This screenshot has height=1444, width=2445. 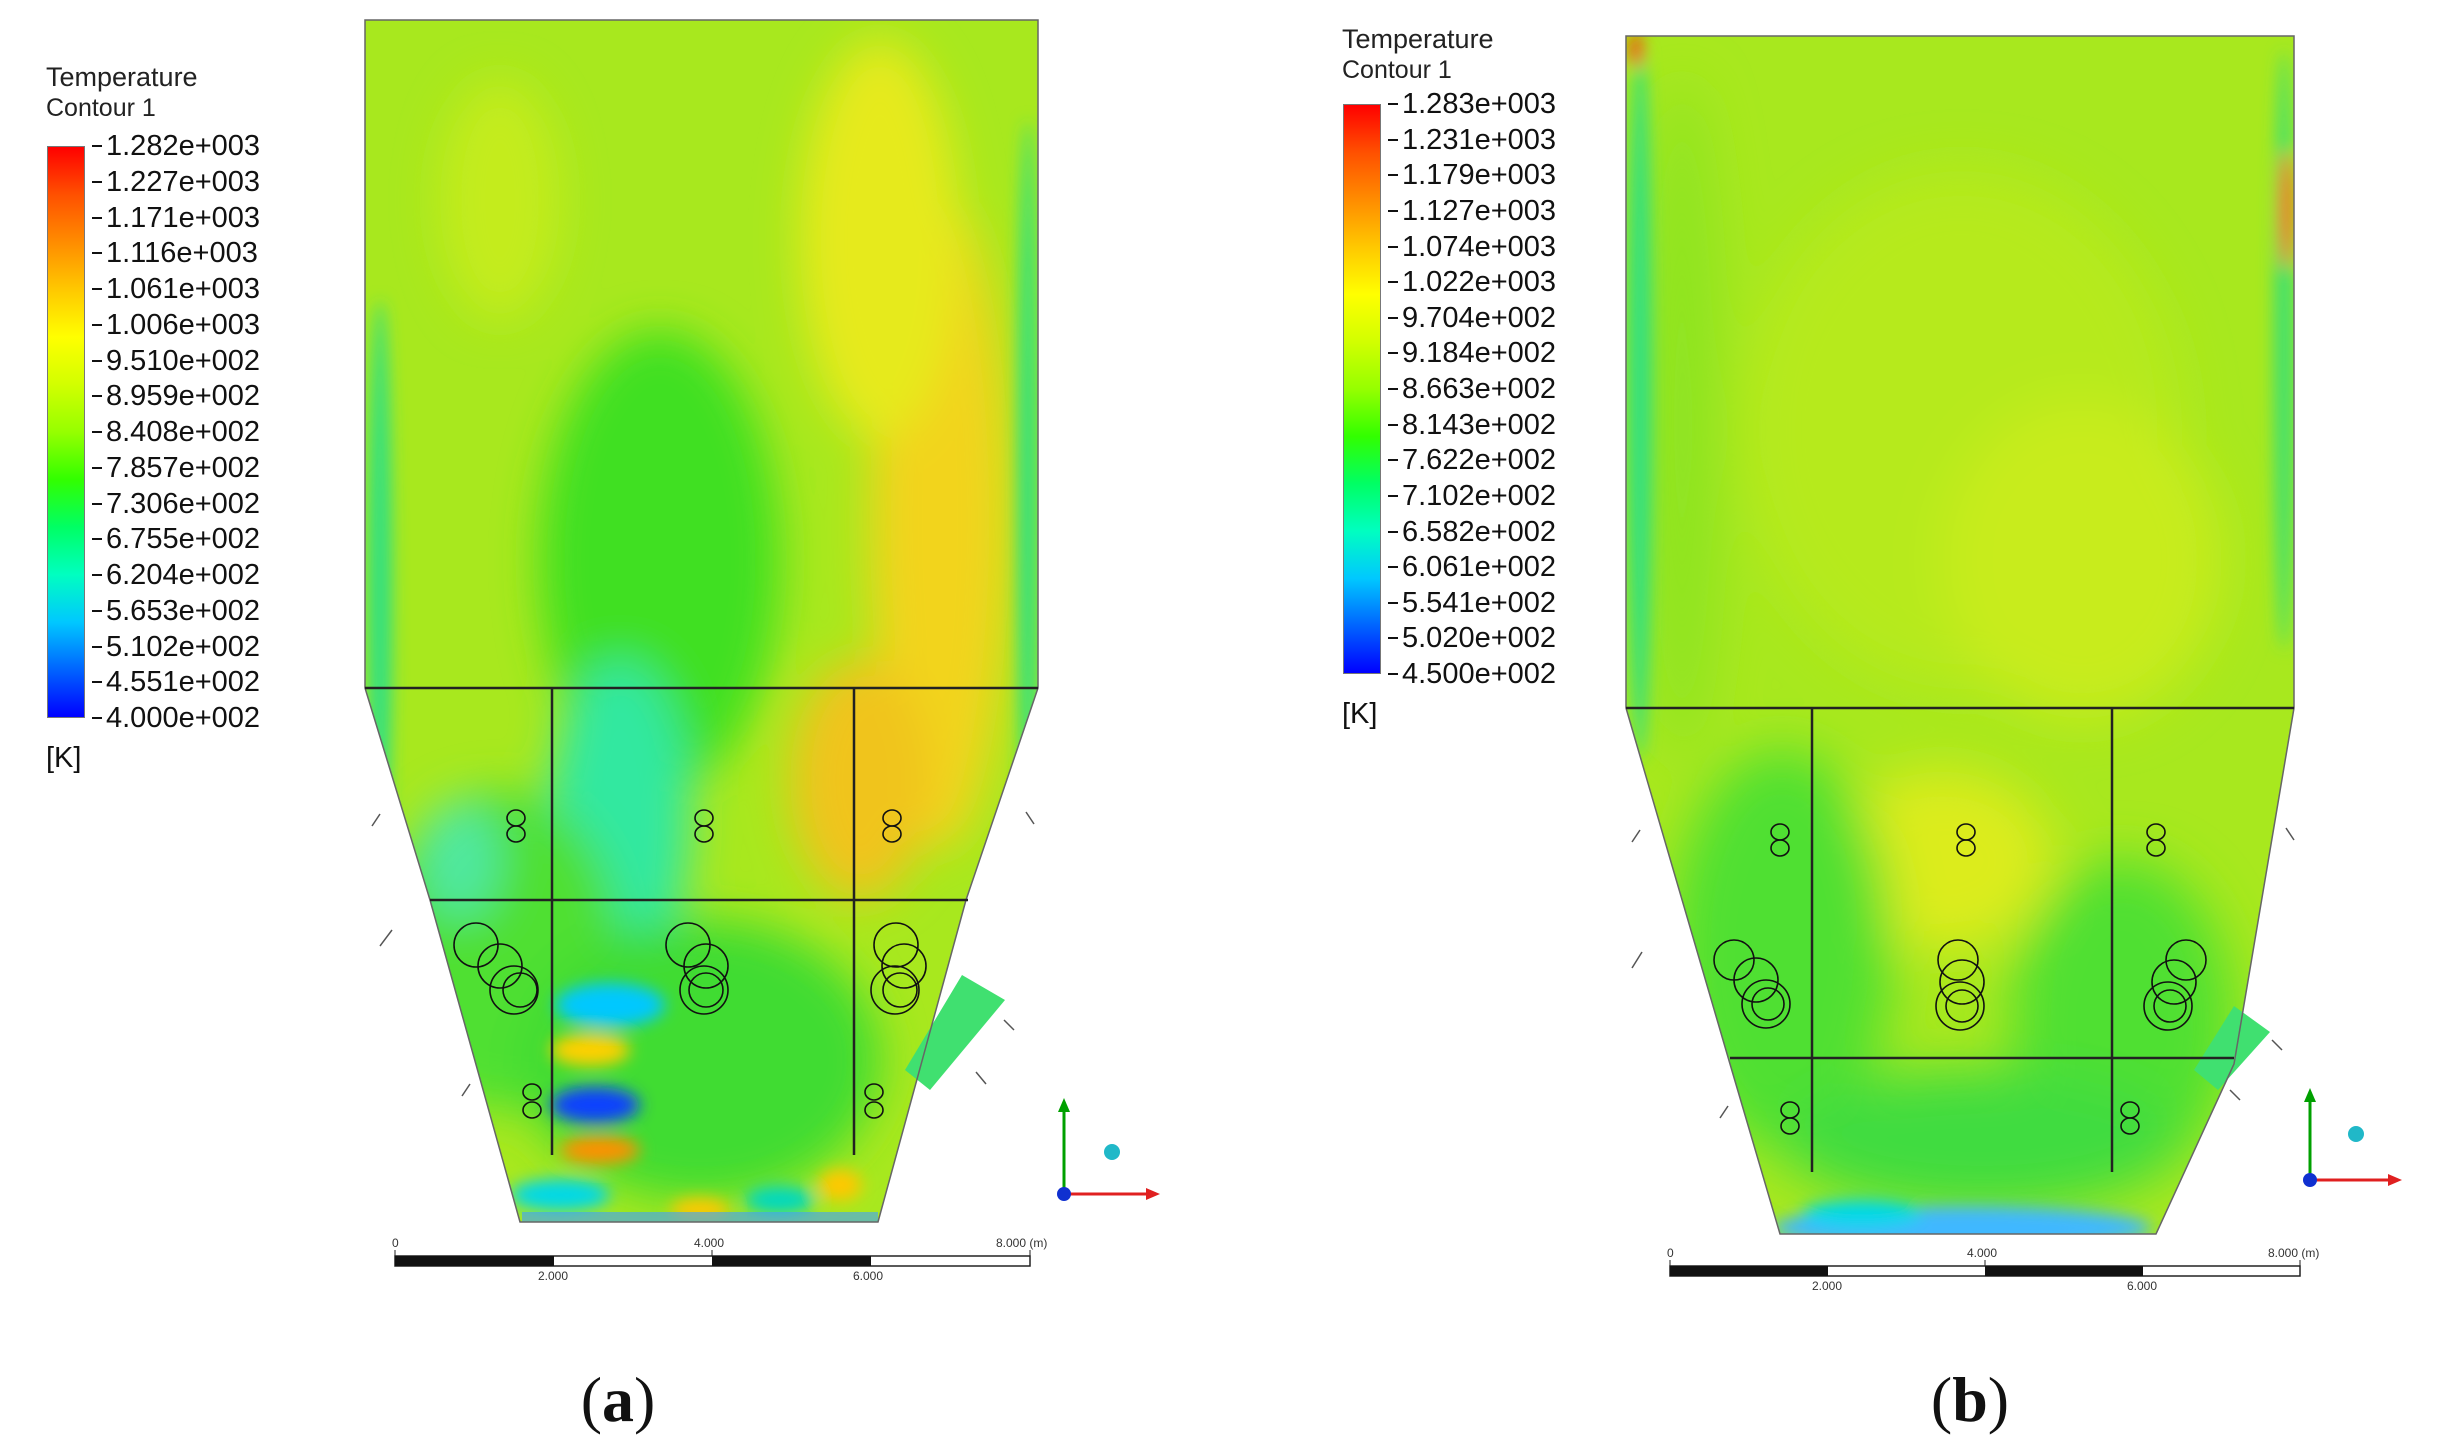 What do you see at coordinates (1472, 460) in the screenshot?
I see `colorbar-tick-label: 7.622e+002` at bounding box center [1472, 460].